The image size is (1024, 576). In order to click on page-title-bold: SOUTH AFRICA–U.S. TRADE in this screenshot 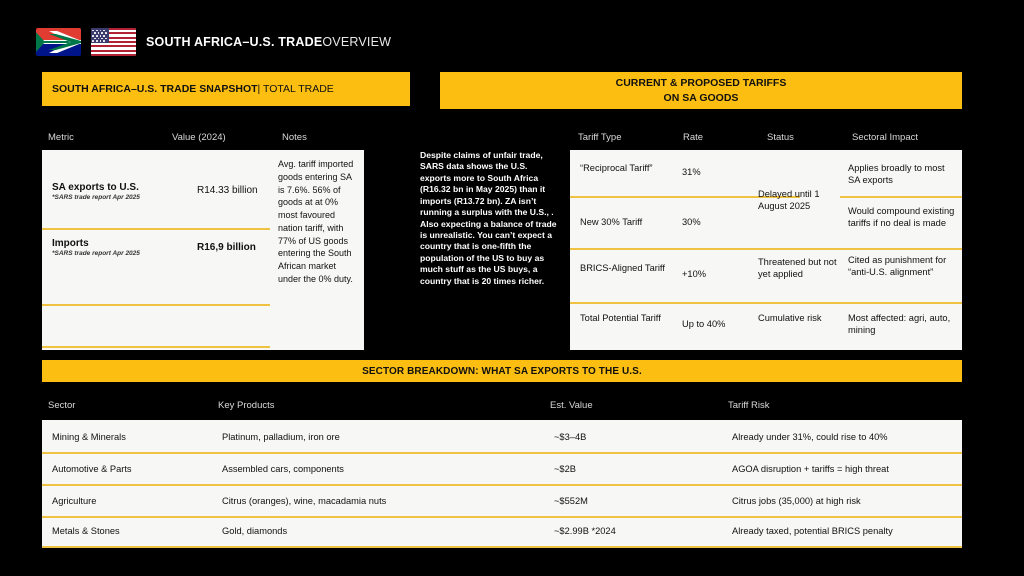, I will do `click(234, 42)`.